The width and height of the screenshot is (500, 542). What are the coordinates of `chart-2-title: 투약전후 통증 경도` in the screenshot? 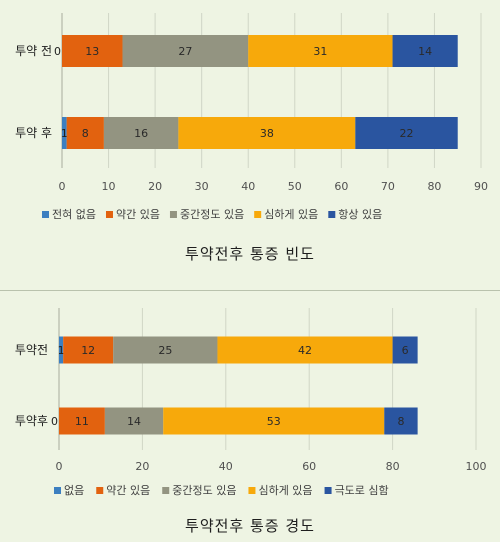 It's located at (250, 526).